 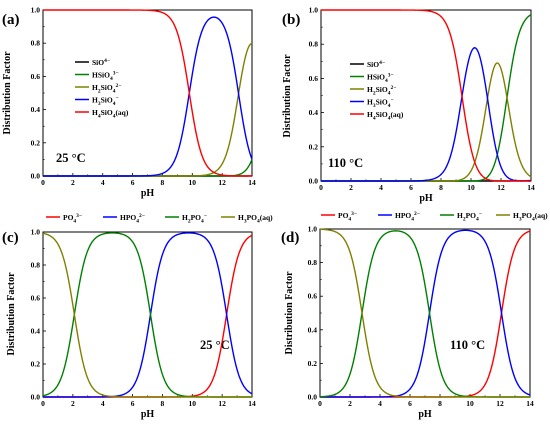 I want to click on series-line-H3PO4(aq), so click(x=147, y=315).